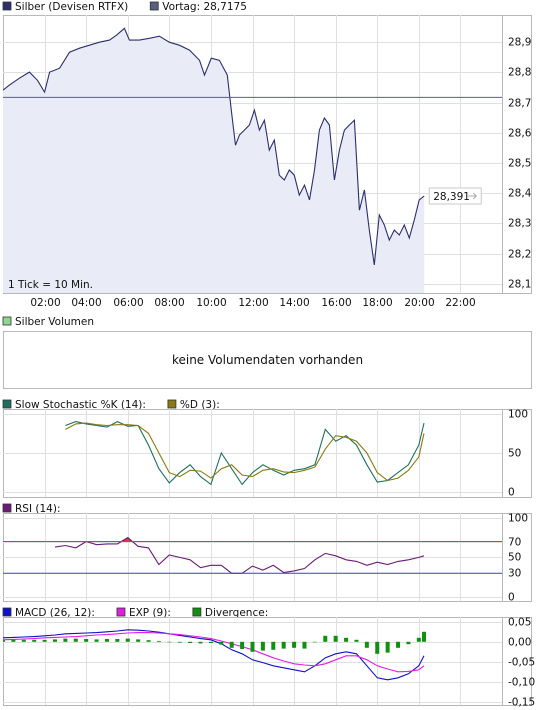 Image resolution: width=545 pixels, height=710 pixels. I want to click on y-tick-label: 0,00, so click(519, 643).